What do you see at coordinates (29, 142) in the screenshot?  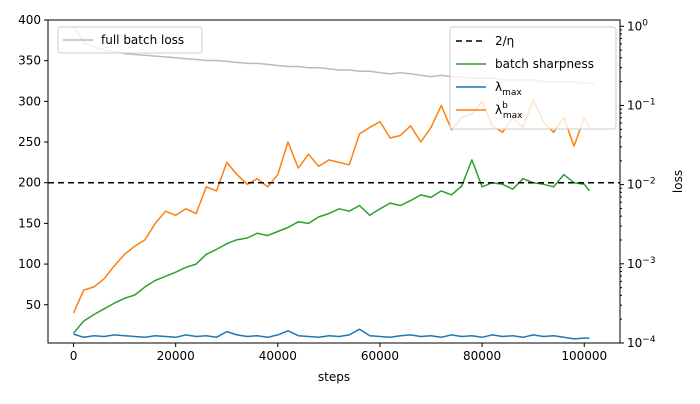 I see `y-tick-label-left: 250` at bounding box center [29, 142].